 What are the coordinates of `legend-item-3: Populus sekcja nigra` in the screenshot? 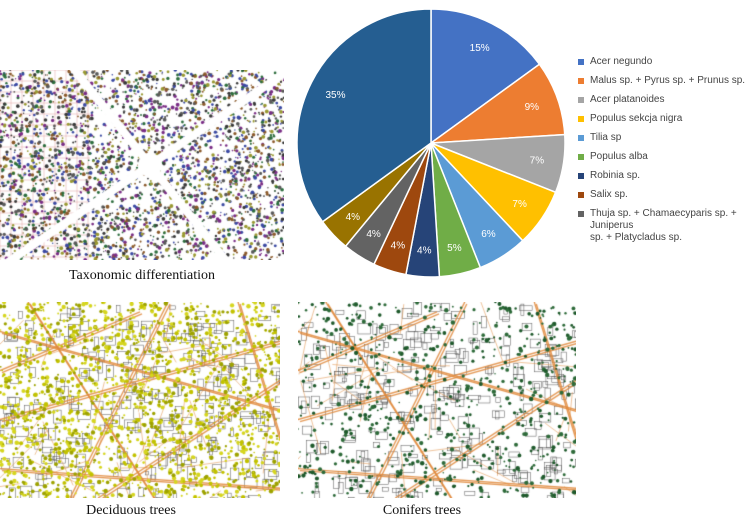 It's located at (666, 119).